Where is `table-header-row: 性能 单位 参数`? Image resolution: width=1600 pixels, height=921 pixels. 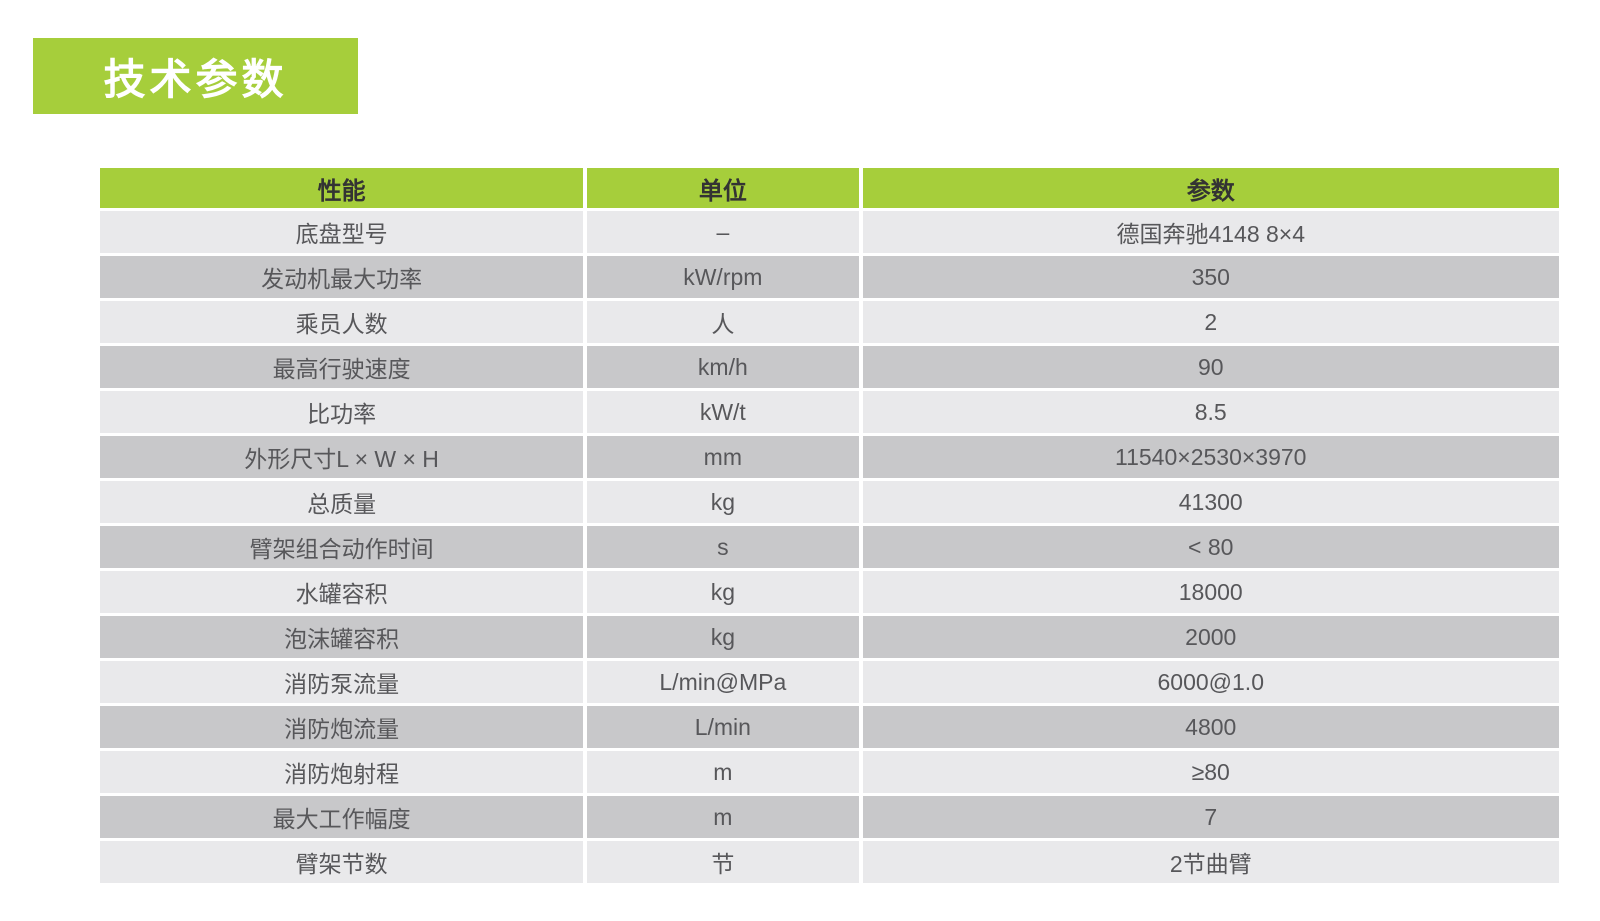
table-header-row: 性能 单位 参数 is located at coordinates (829, 188).